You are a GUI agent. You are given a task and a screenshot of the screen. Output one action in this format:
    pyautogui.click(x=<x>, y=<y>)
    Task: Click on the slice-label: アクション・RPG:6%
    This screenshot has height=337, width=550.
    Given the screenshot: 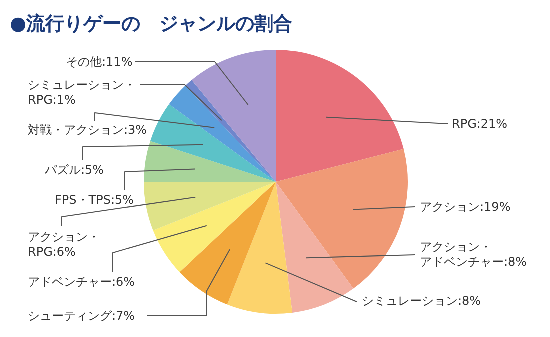 What is the action you would take?
    pyautogui.click(x=64, y=244)
    